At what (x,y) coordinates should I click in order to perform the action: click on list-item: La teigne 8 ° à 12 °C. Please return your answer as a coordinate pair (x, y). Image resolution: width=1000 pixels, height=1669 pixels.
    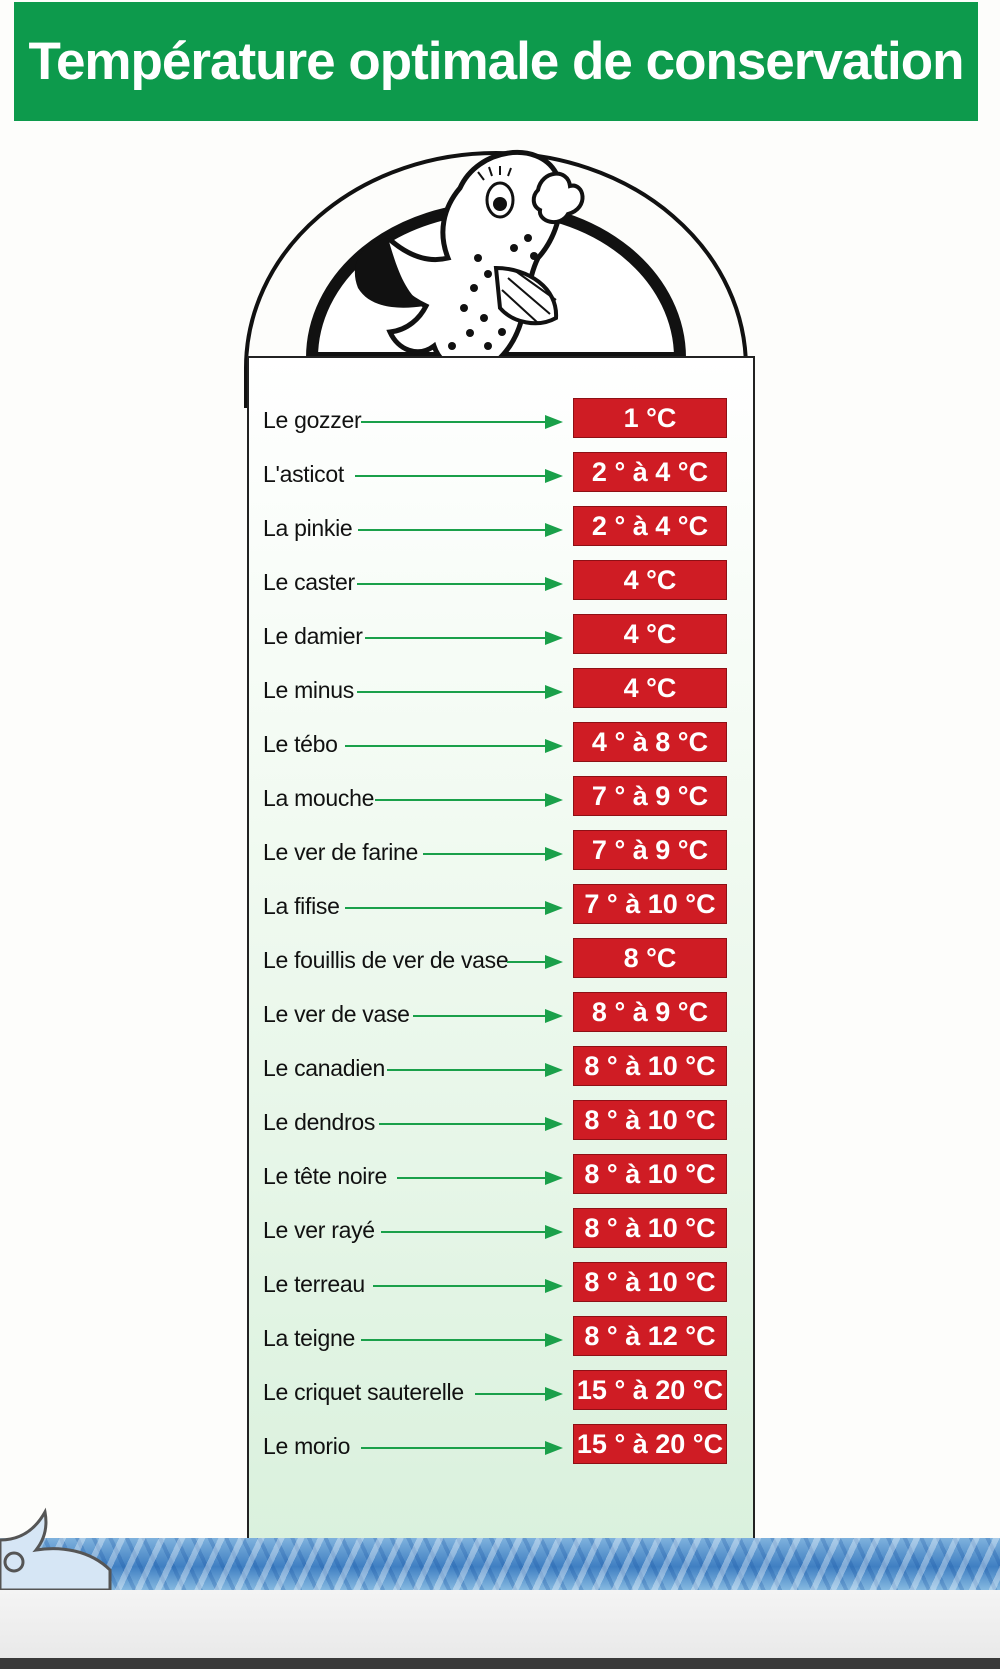
    Looking at the image, I should click on (498, 1340).